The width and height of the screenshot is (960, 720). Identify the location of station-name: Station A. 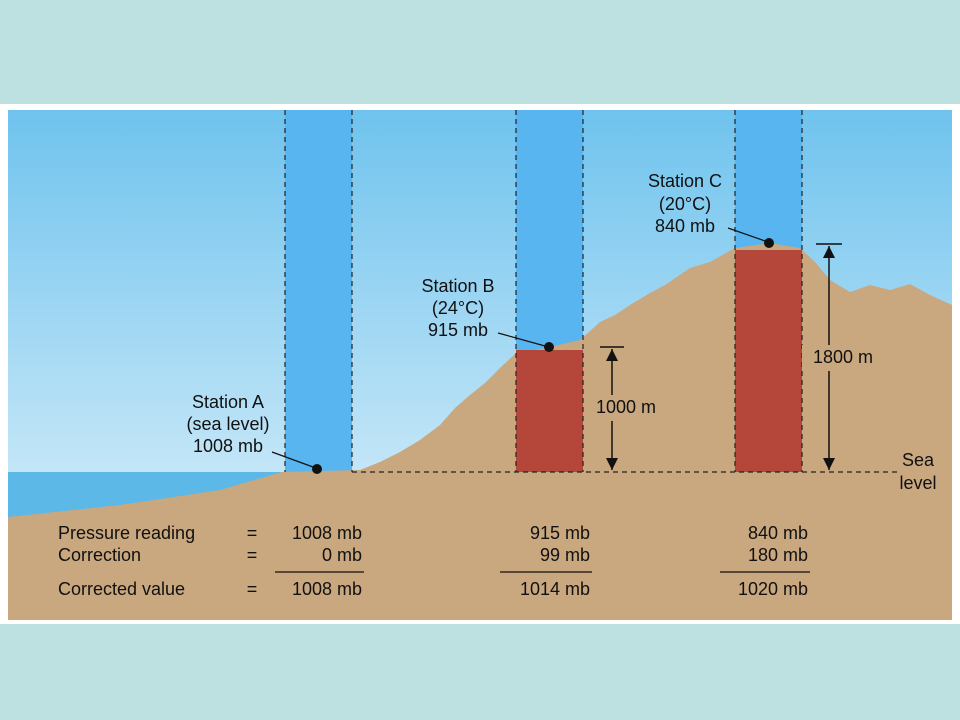
(228, 402).